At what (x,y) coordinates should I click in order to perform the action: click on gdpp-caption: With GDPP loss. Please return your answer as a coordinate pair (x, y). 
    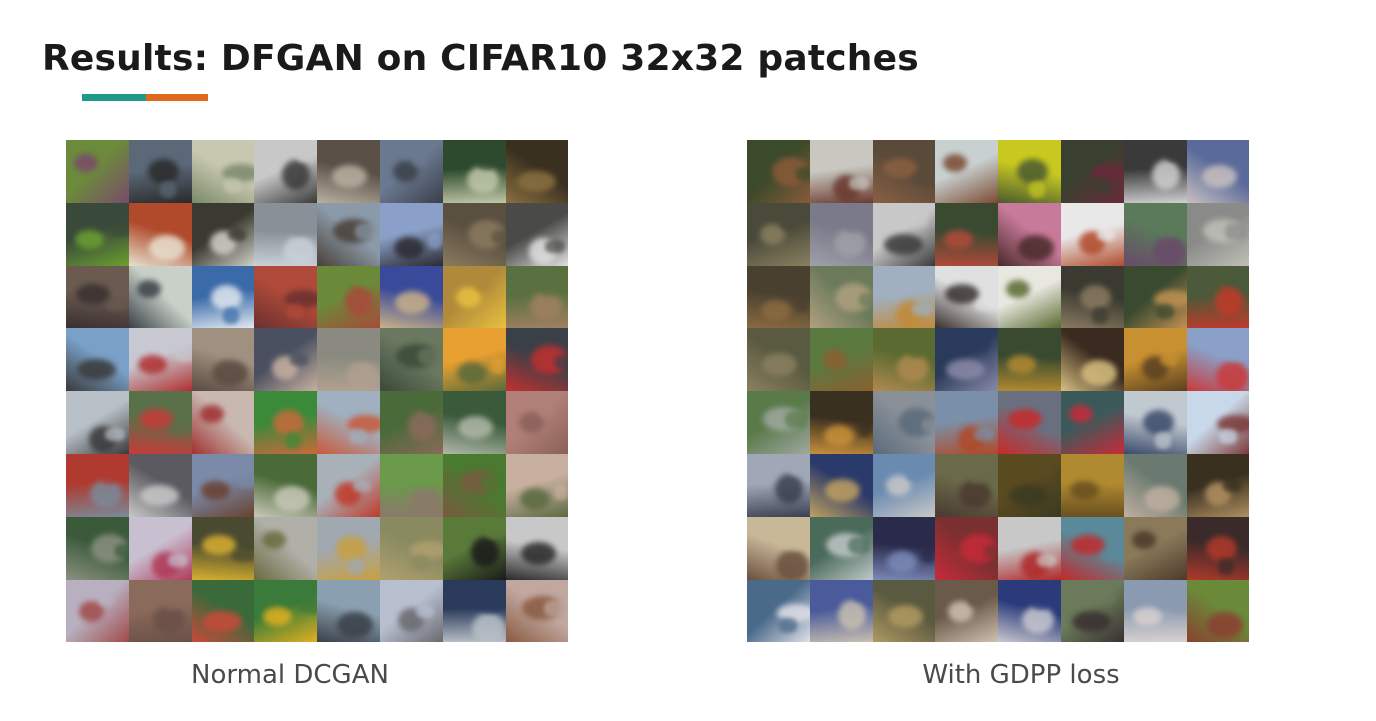
    Looking at the image, I should click on (1021, 675).